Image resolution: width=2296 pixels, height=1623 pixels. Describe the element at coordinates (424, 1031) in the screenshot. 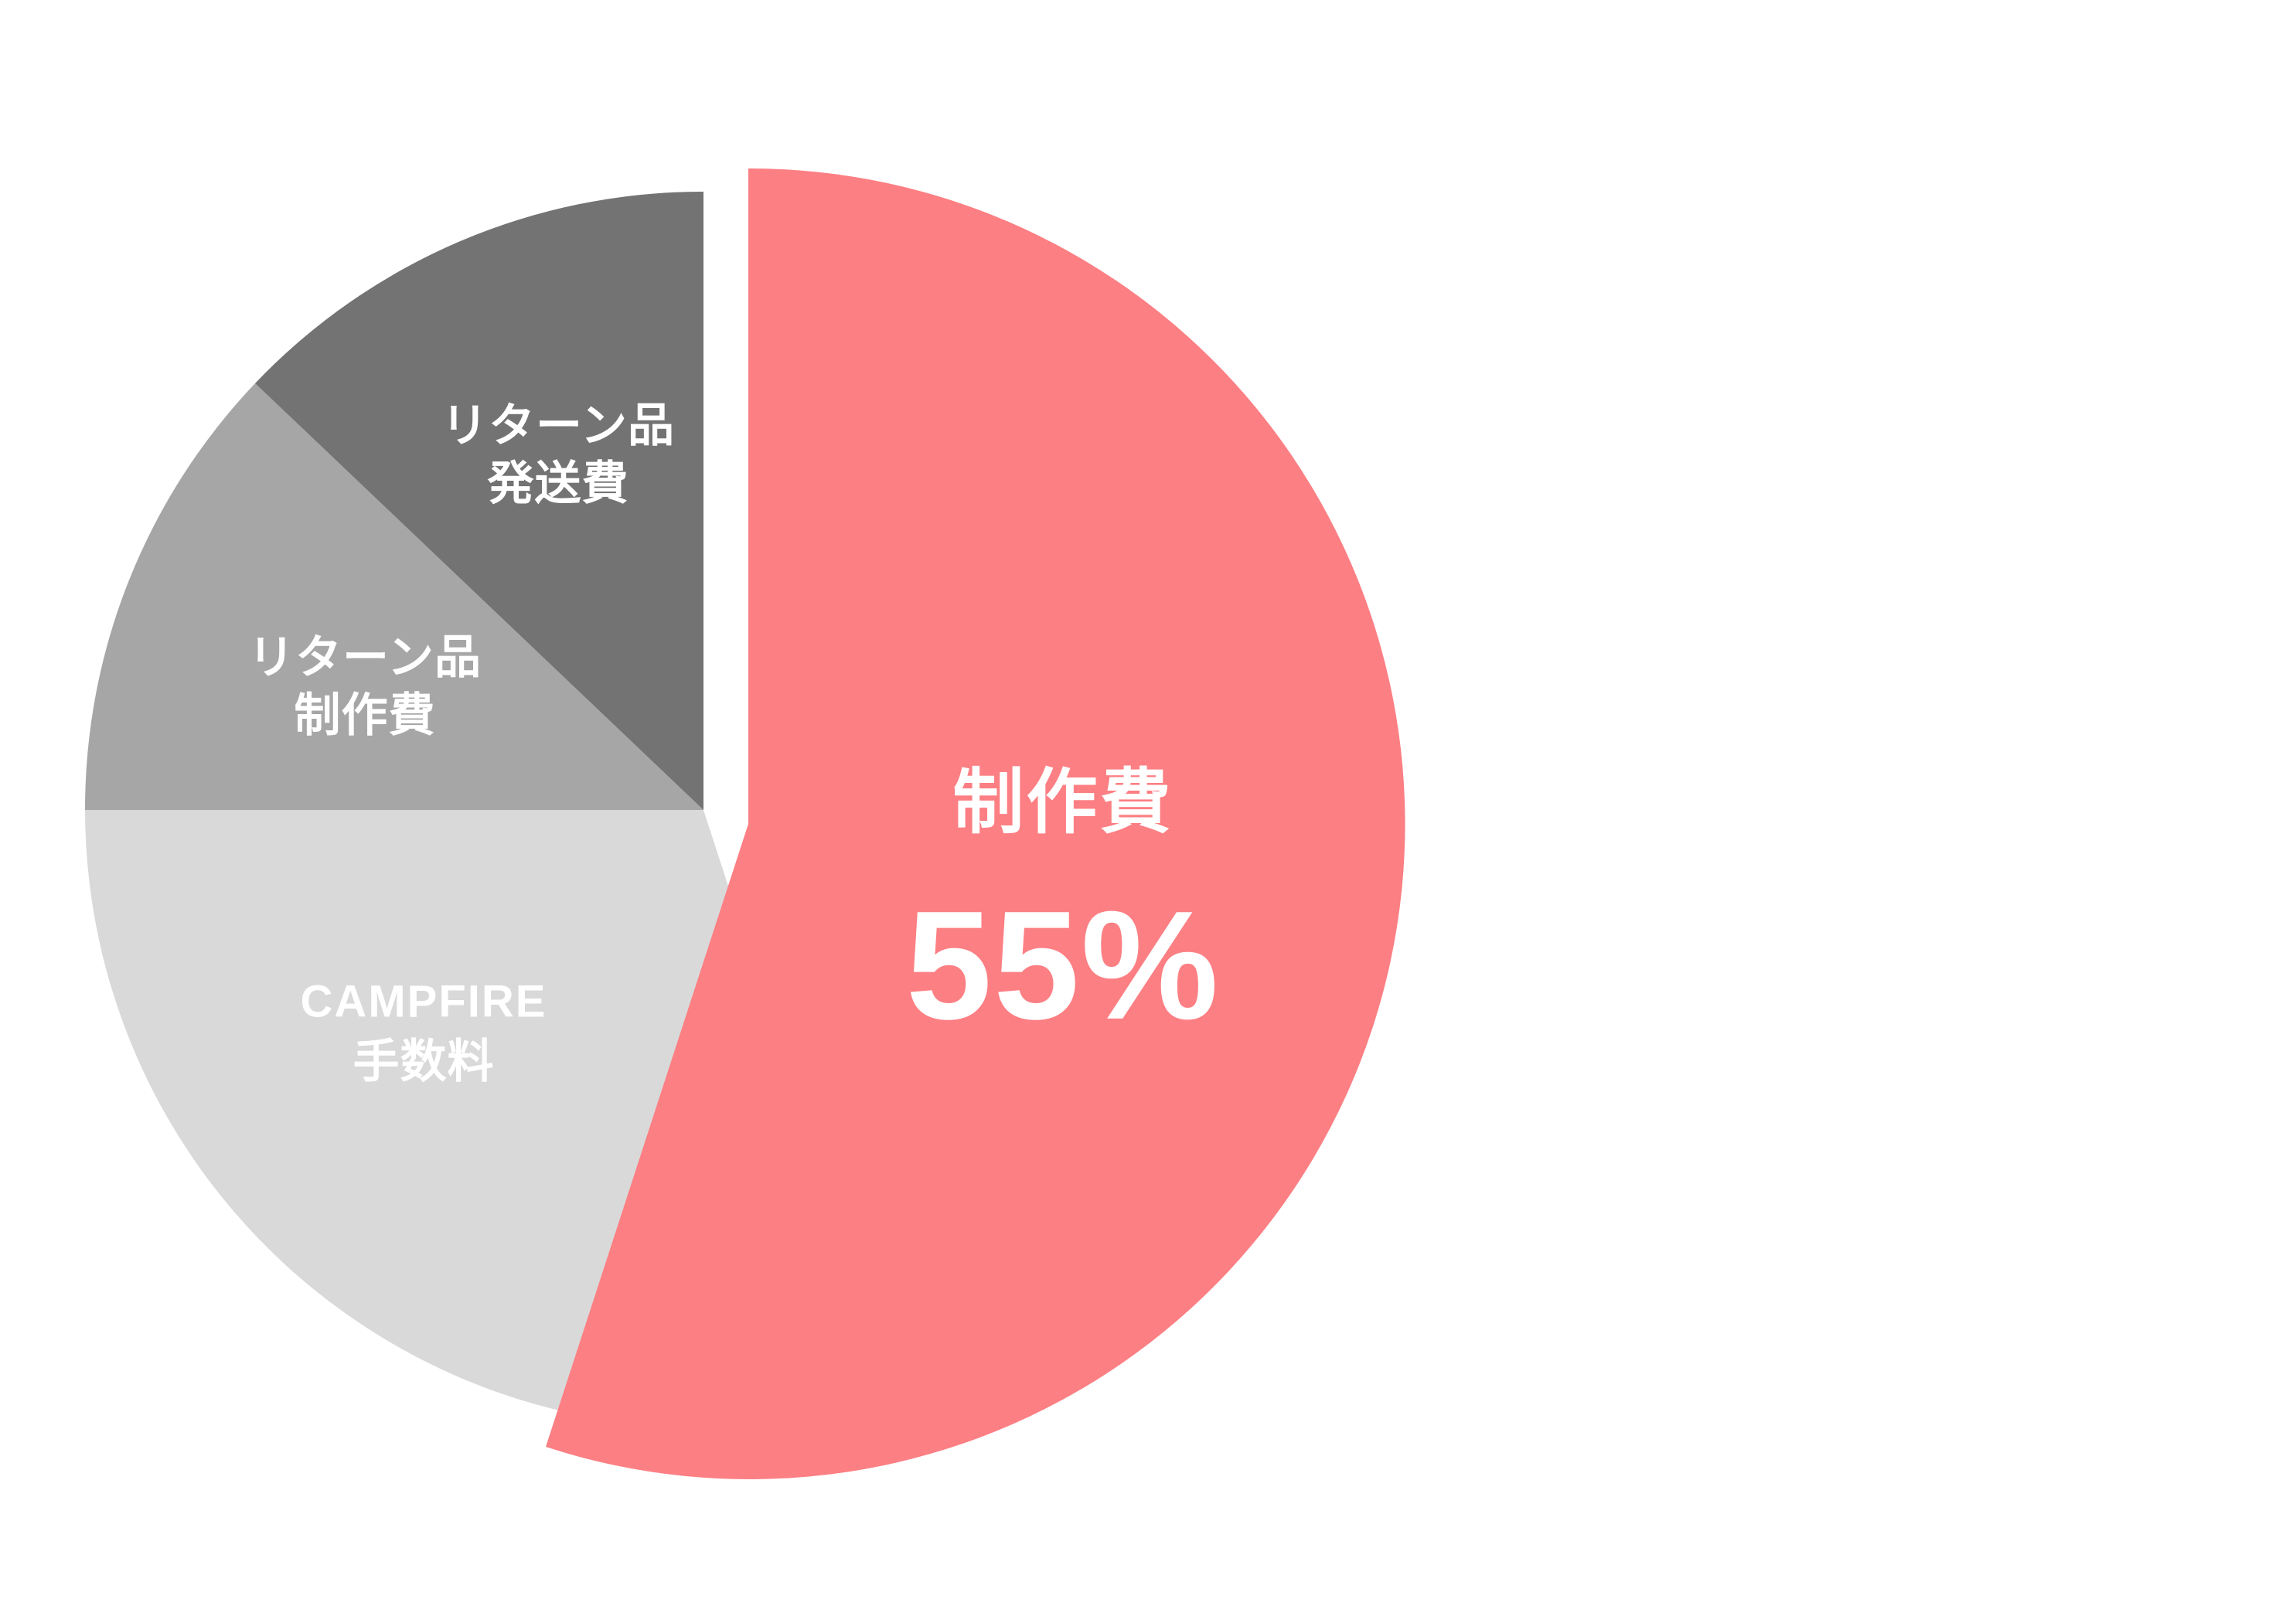

I see `pie-label-campfire-tesuryo: CAMPFIRE 手数料` at that location.